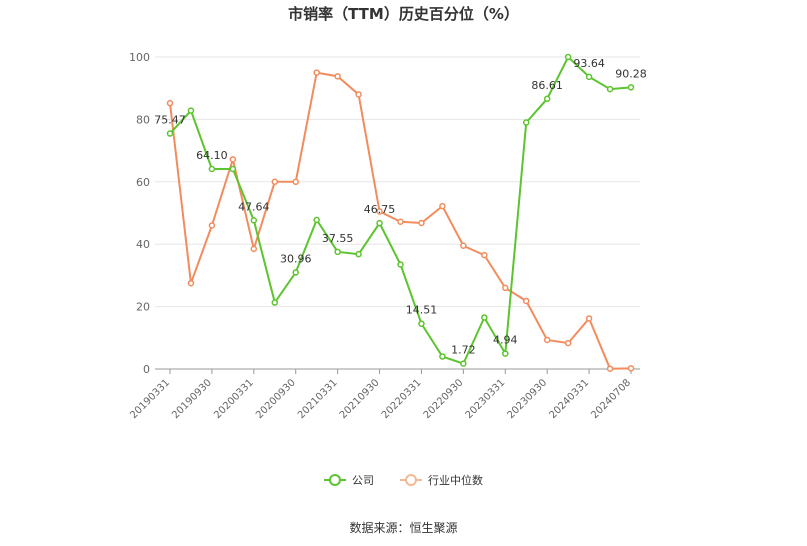 The height and width of the screenshot is (546, 807). I want to click on data-label: 64.10, so click(212, 155).